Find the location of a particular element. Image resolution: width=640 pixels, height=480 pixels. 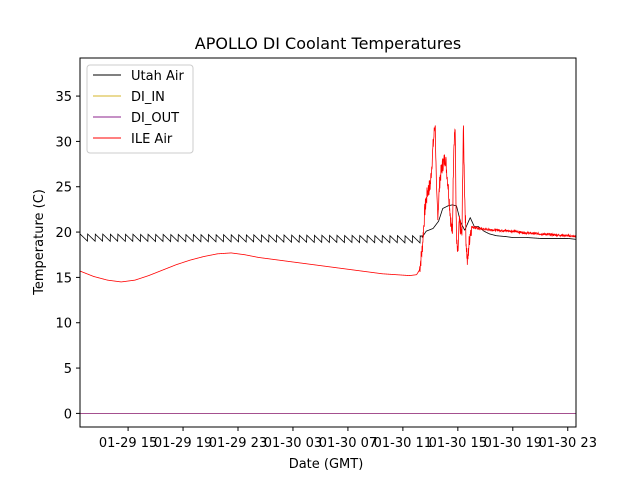

legend-label: ILE Air is located at coordinates (152, 139).